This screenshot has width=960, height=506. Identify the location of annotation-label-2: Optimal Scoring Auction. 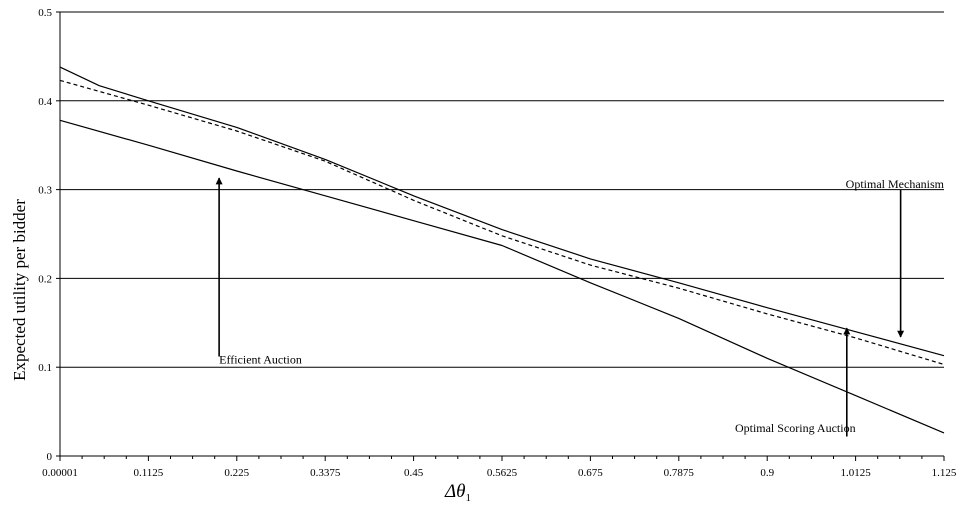
(795, 428).